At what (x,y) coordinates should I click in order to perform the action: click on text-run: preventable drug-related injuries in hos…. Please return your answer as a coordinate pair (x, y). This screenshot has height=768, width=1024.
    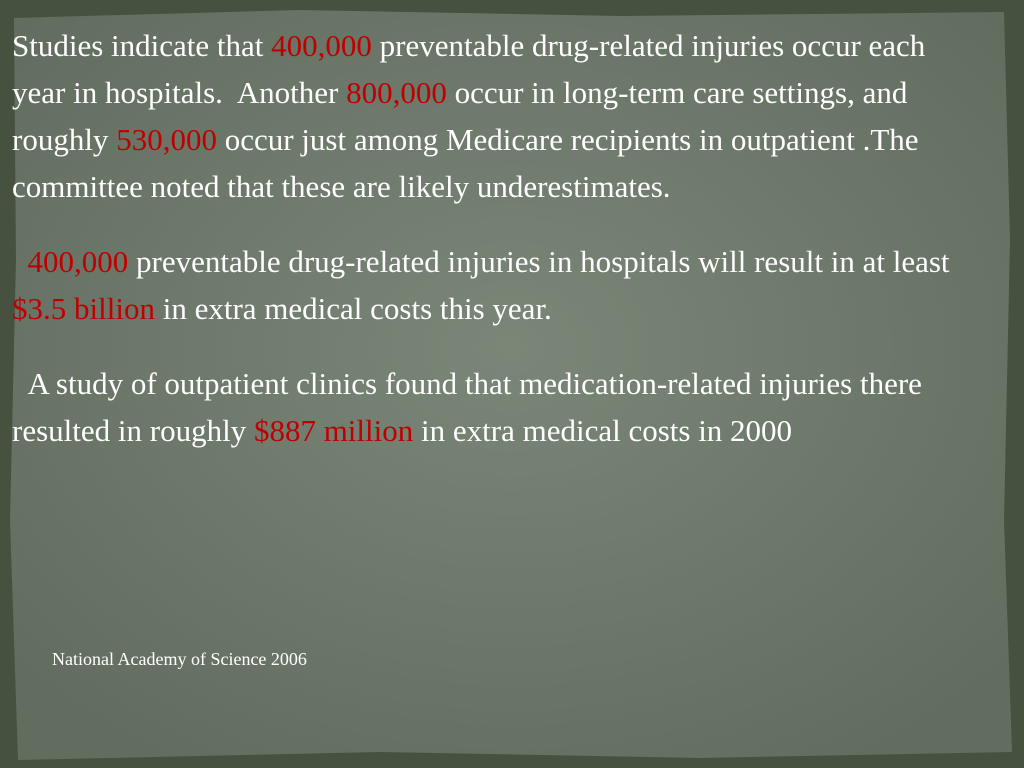
    Looking at the image, I should click on (543, 261).